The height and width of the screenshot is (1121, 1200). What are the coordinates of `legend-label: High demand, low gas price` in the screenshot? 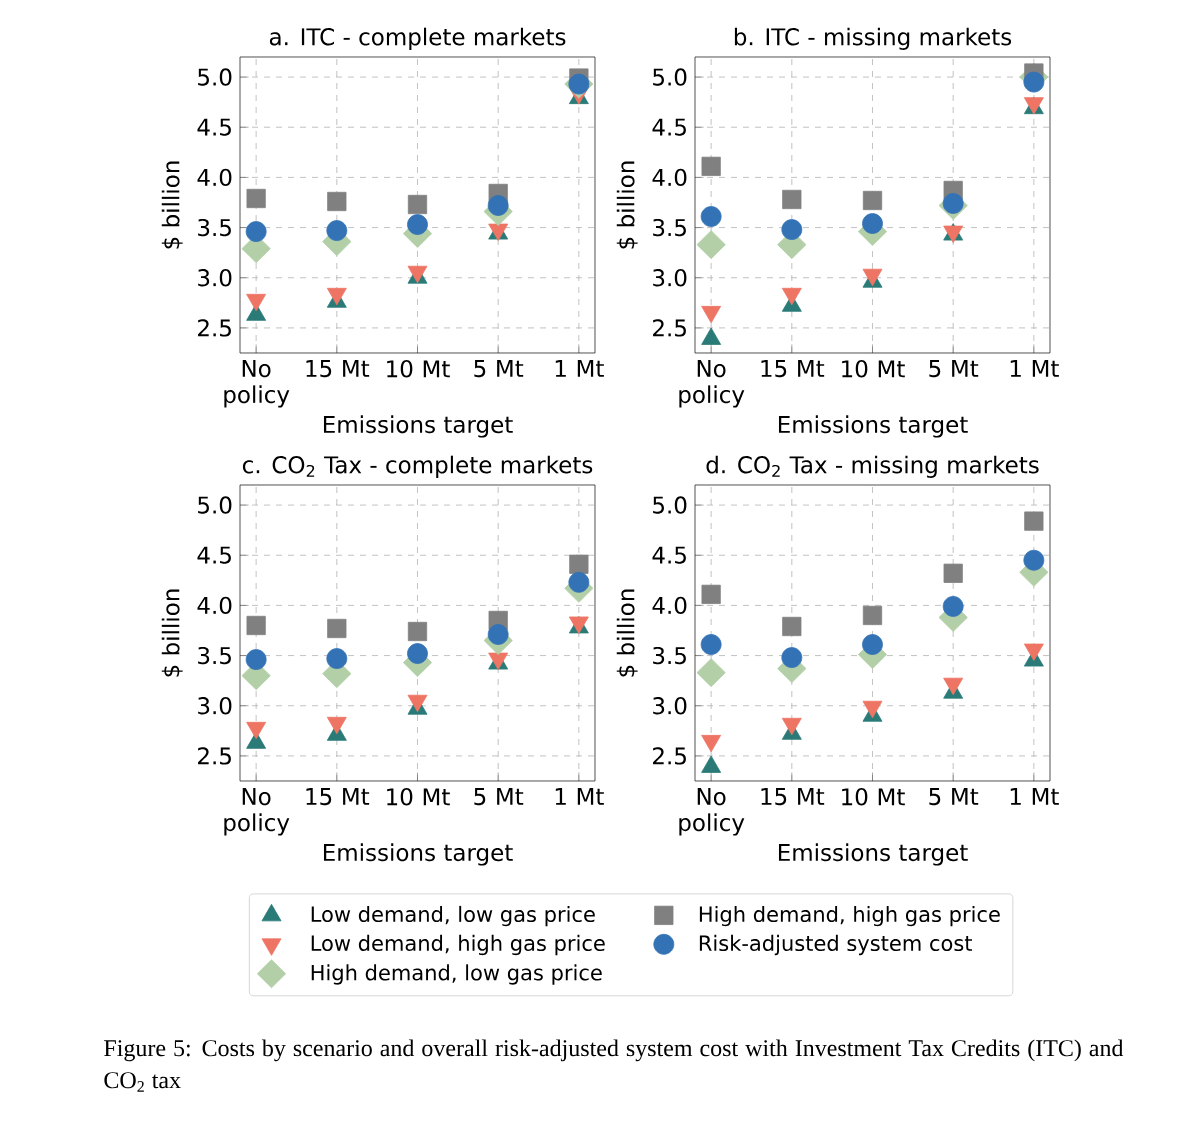 It's located at (456, 974).